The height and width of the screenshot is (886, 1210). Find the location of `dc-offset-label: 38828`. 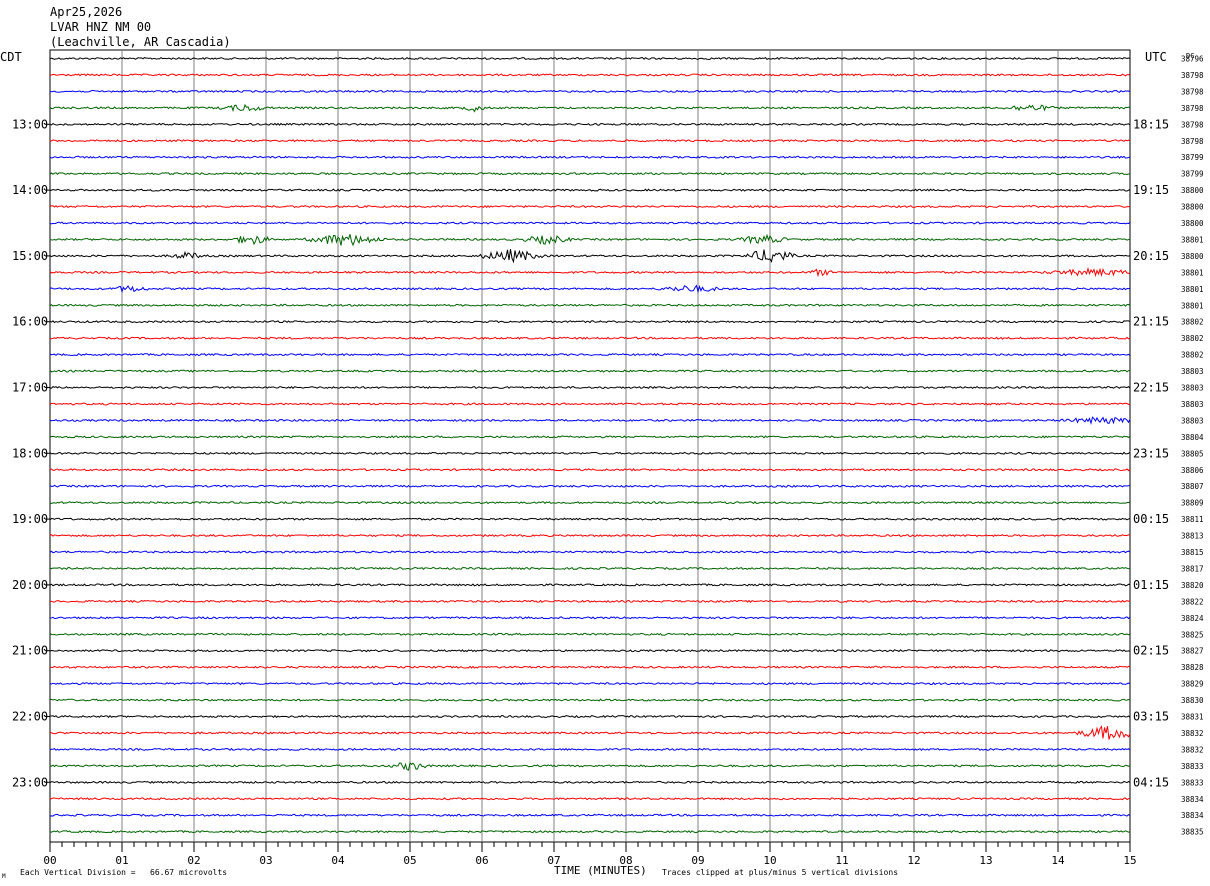

dc-offset-label: 38828 is located at coordinates (1192, 667).